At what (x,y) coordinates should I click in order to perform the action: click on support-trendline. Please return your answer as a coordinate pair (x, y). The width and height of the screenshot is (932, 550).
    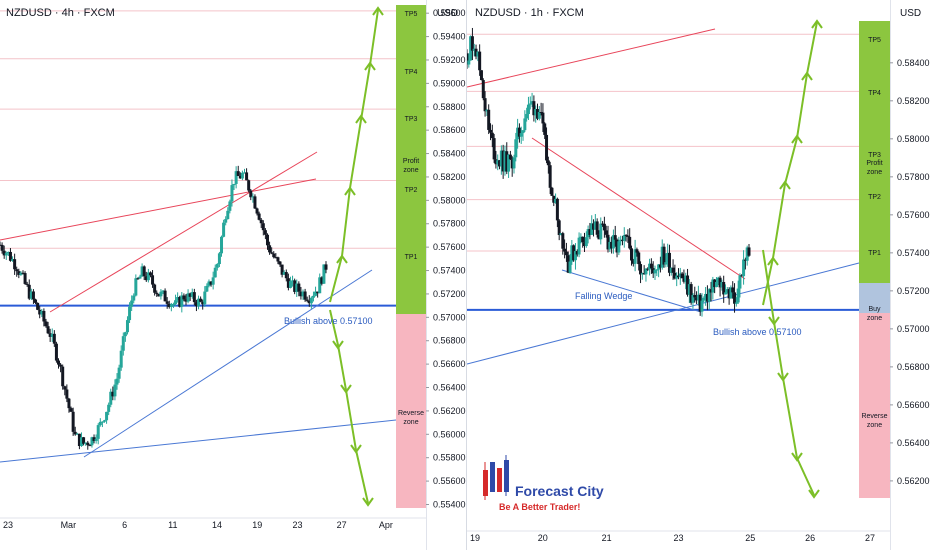
    Looking at the image, I should click on (663, 313).